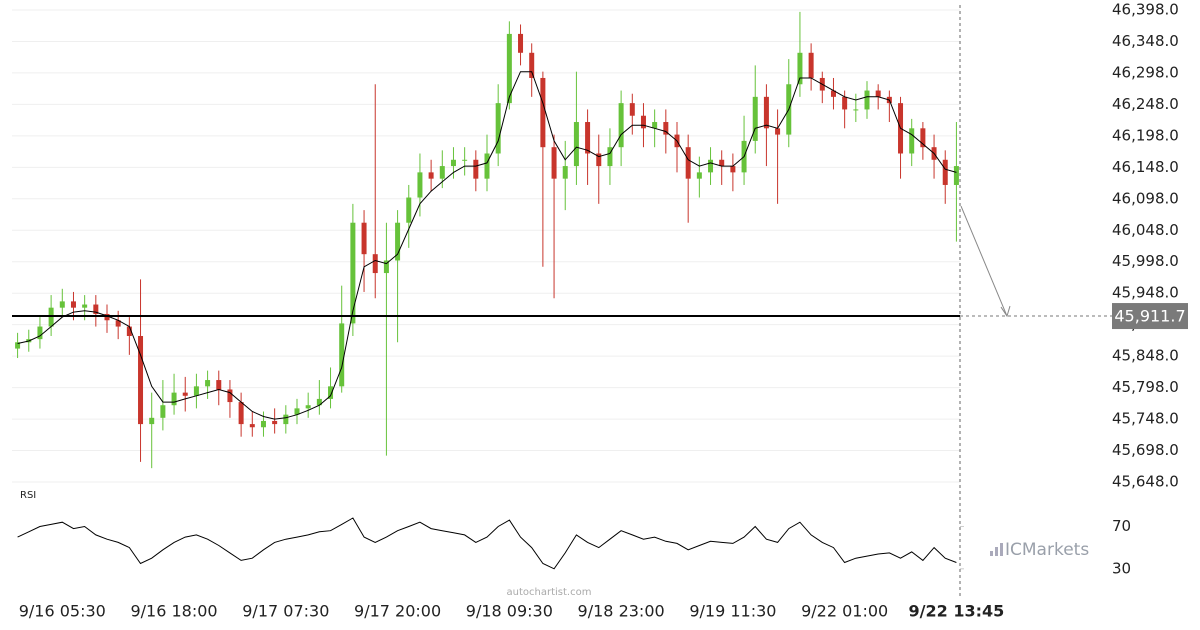 Image resolution: width=1200 pixels, height=630 pixels. What do you see at coordinates (487, 543) in the screenshot?
I see `rsi-line` at bounding box center [487, 543].